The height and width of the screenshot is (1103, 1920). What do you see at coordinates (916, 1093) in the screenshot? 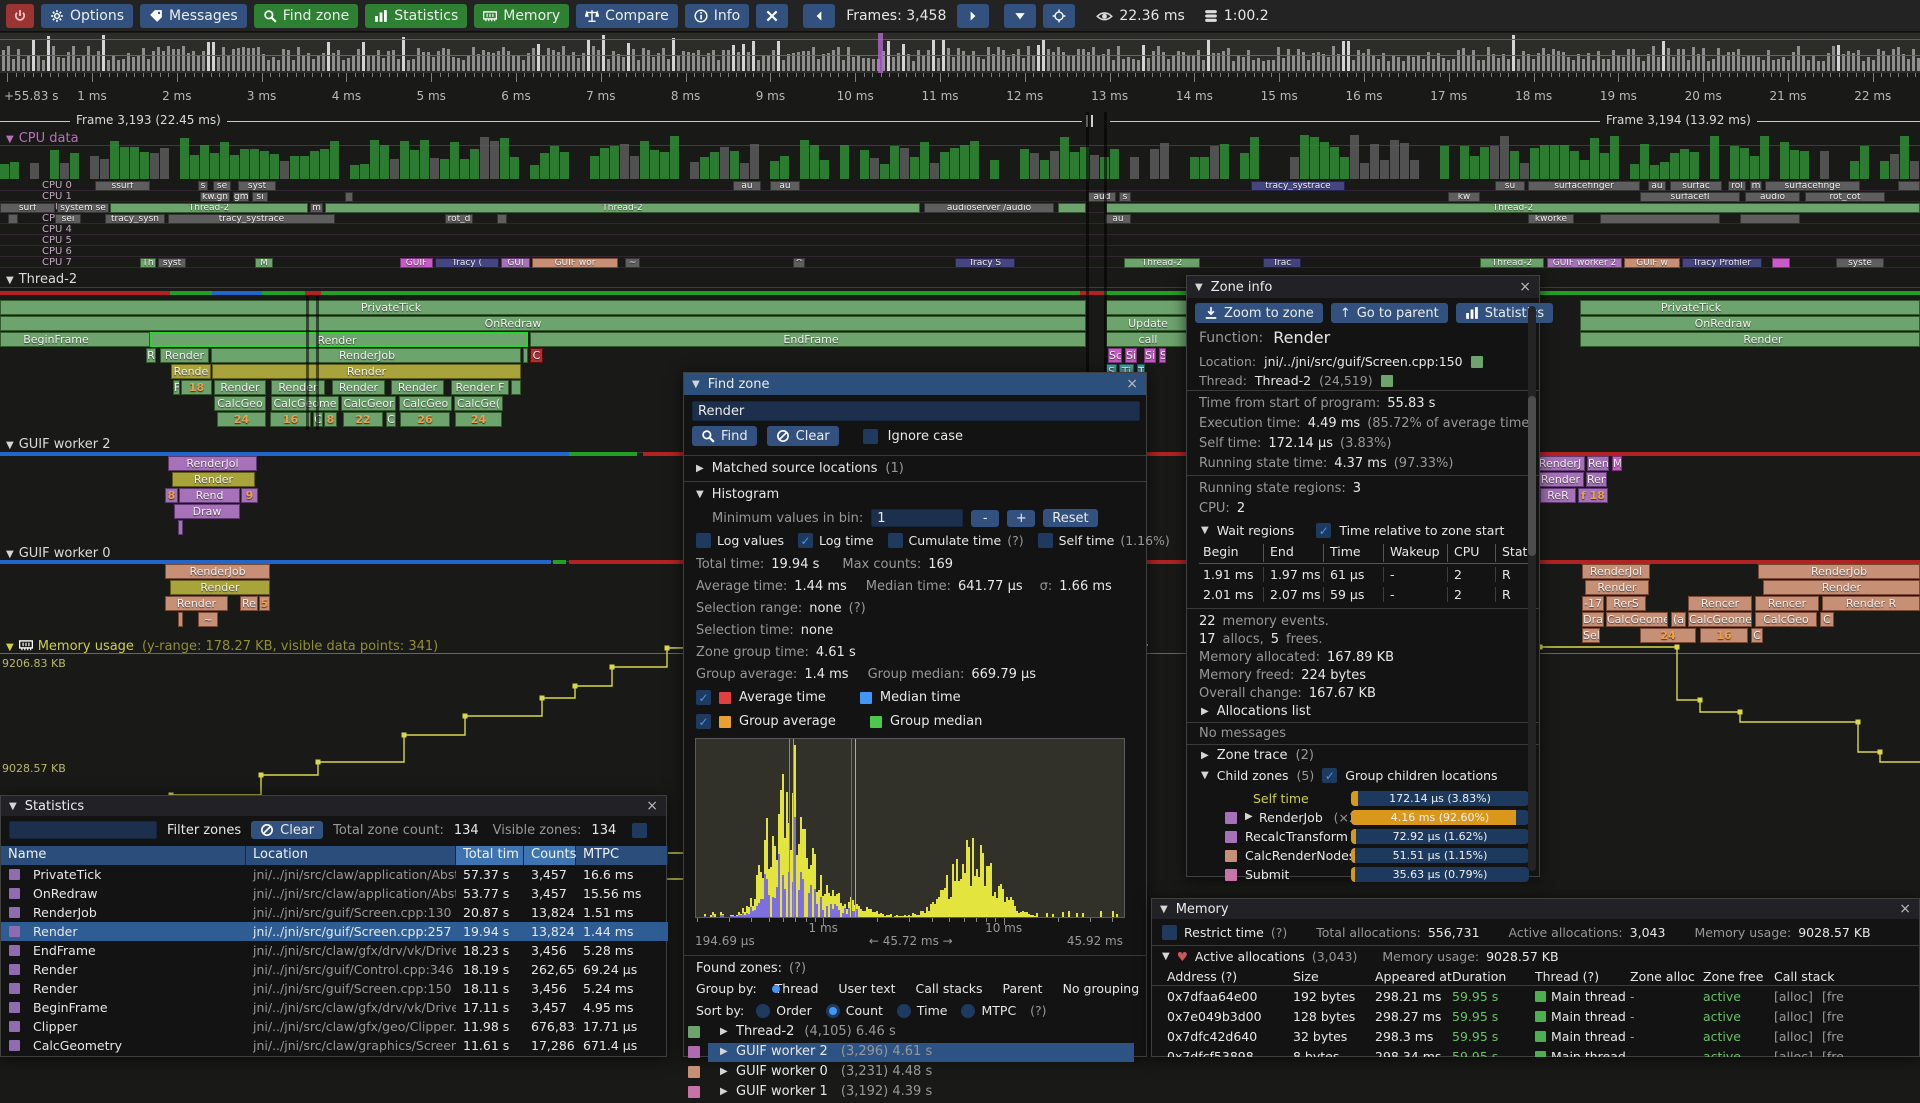
I see `found-zone-group: ▶GUIF worker 1(3,192) 4.39 s` at bounding box center [916, 1093].